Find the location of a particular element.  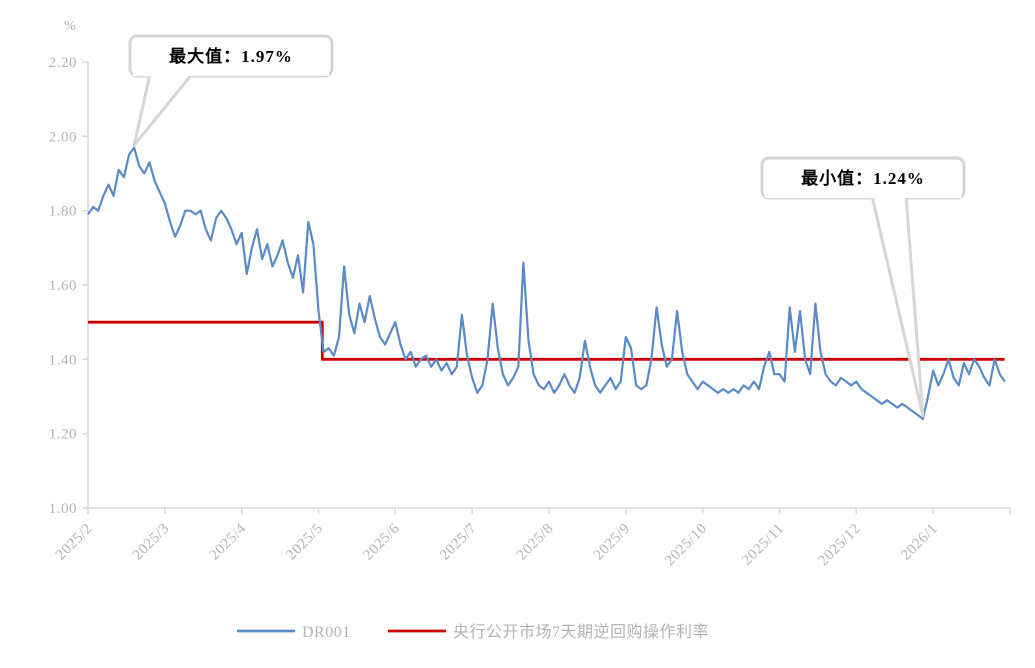

x-axis-label: 2025/4 is located at coordinates (228, 542).